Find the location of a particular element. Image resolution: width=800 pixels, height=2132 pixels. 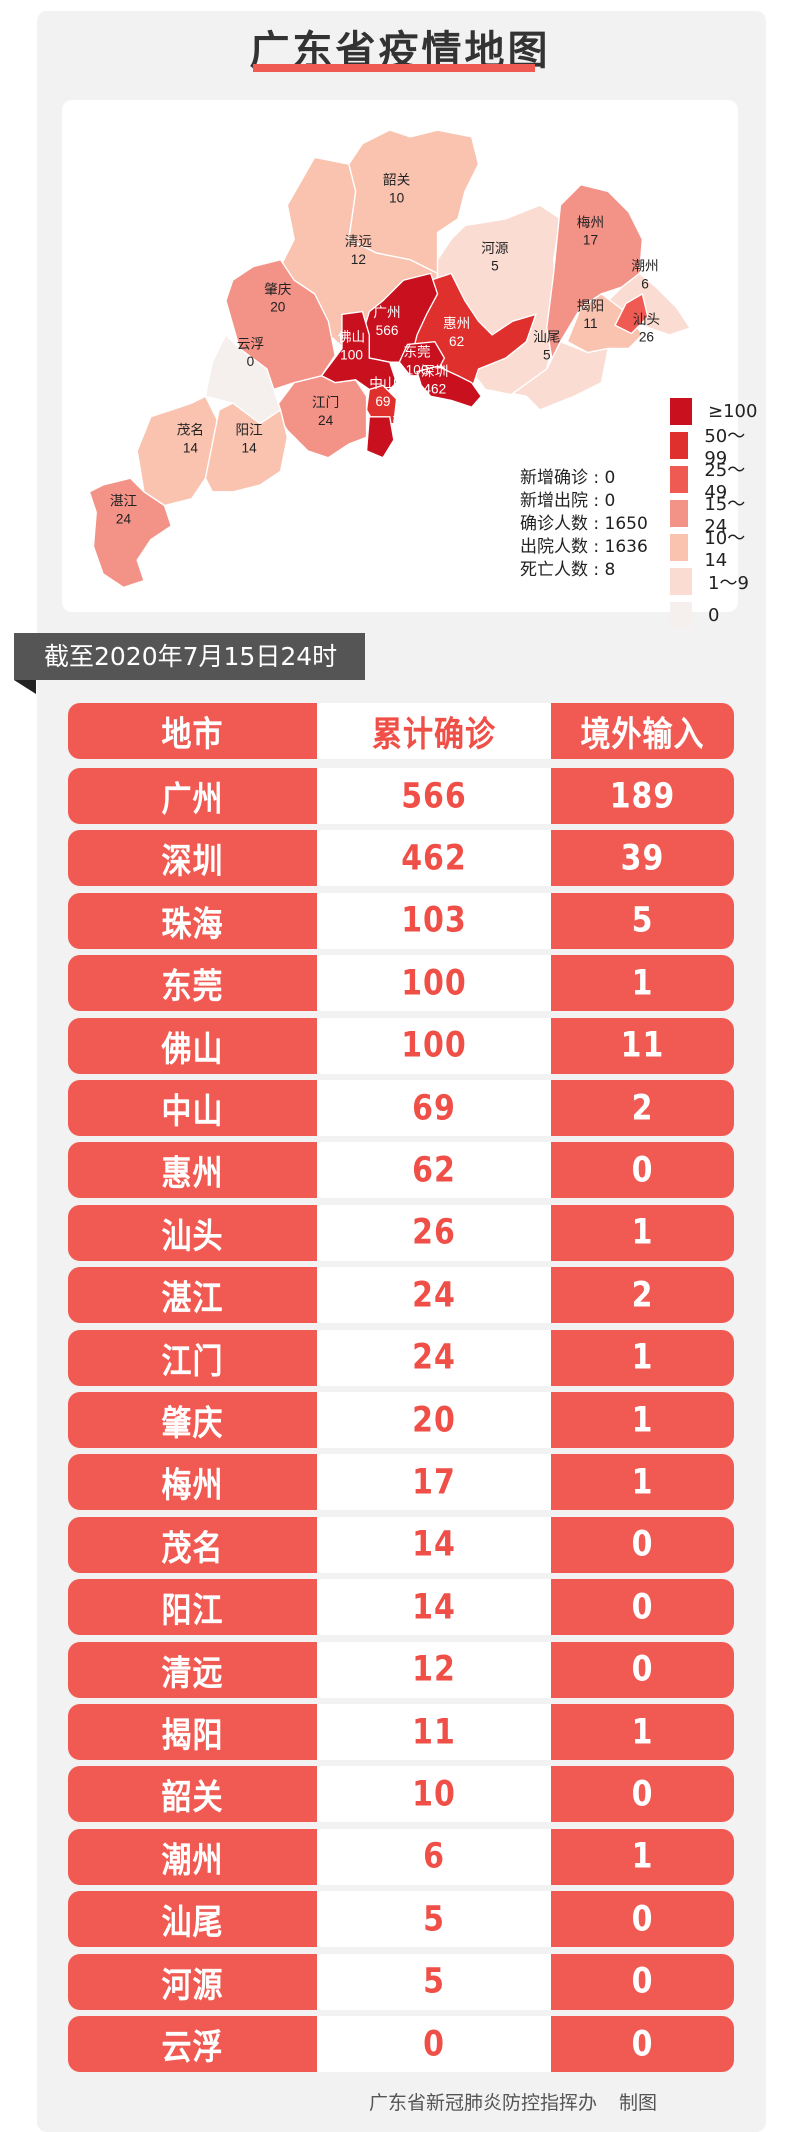

total-cases-cell: 0 is located at coordinates (434, 2044).